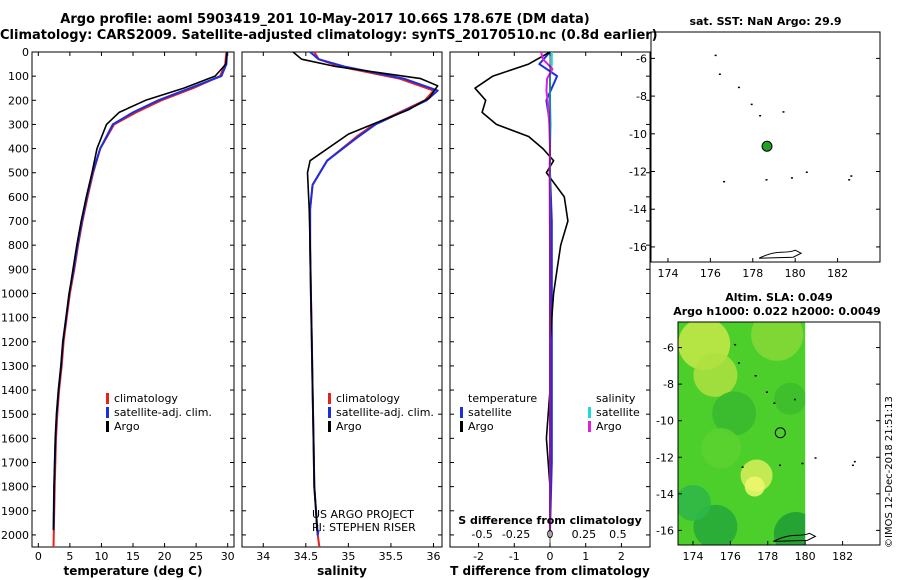 This screenshot has width=900, height=580. What do you see at coordinates (69, 556) in the screenshot?
I see `x-tick-label: 5` at bounding box center [69, 556].